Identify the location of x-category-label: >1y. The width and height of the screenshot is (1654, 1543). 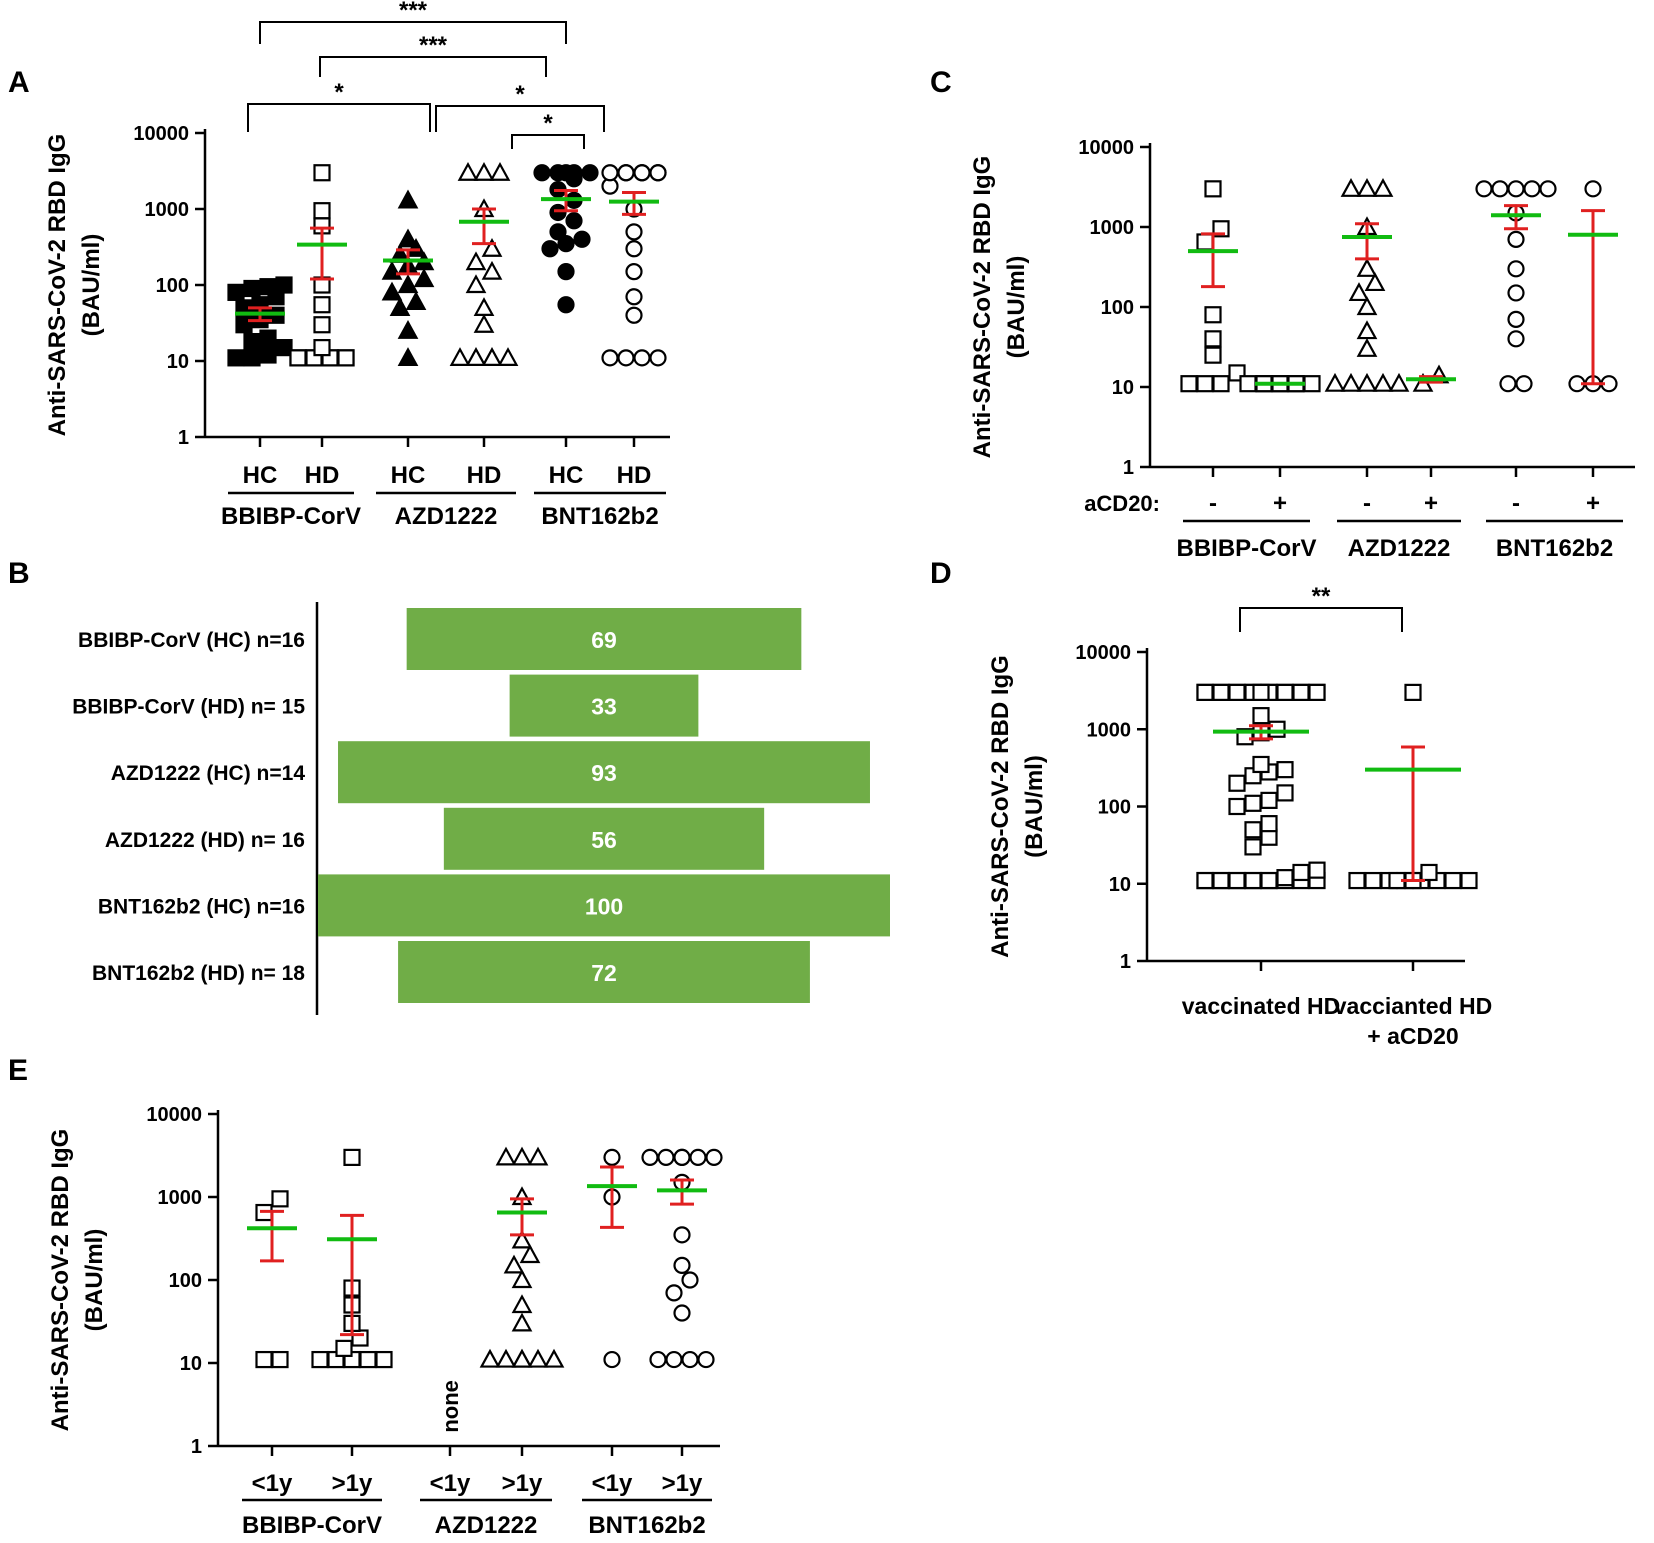
(522, 1483).